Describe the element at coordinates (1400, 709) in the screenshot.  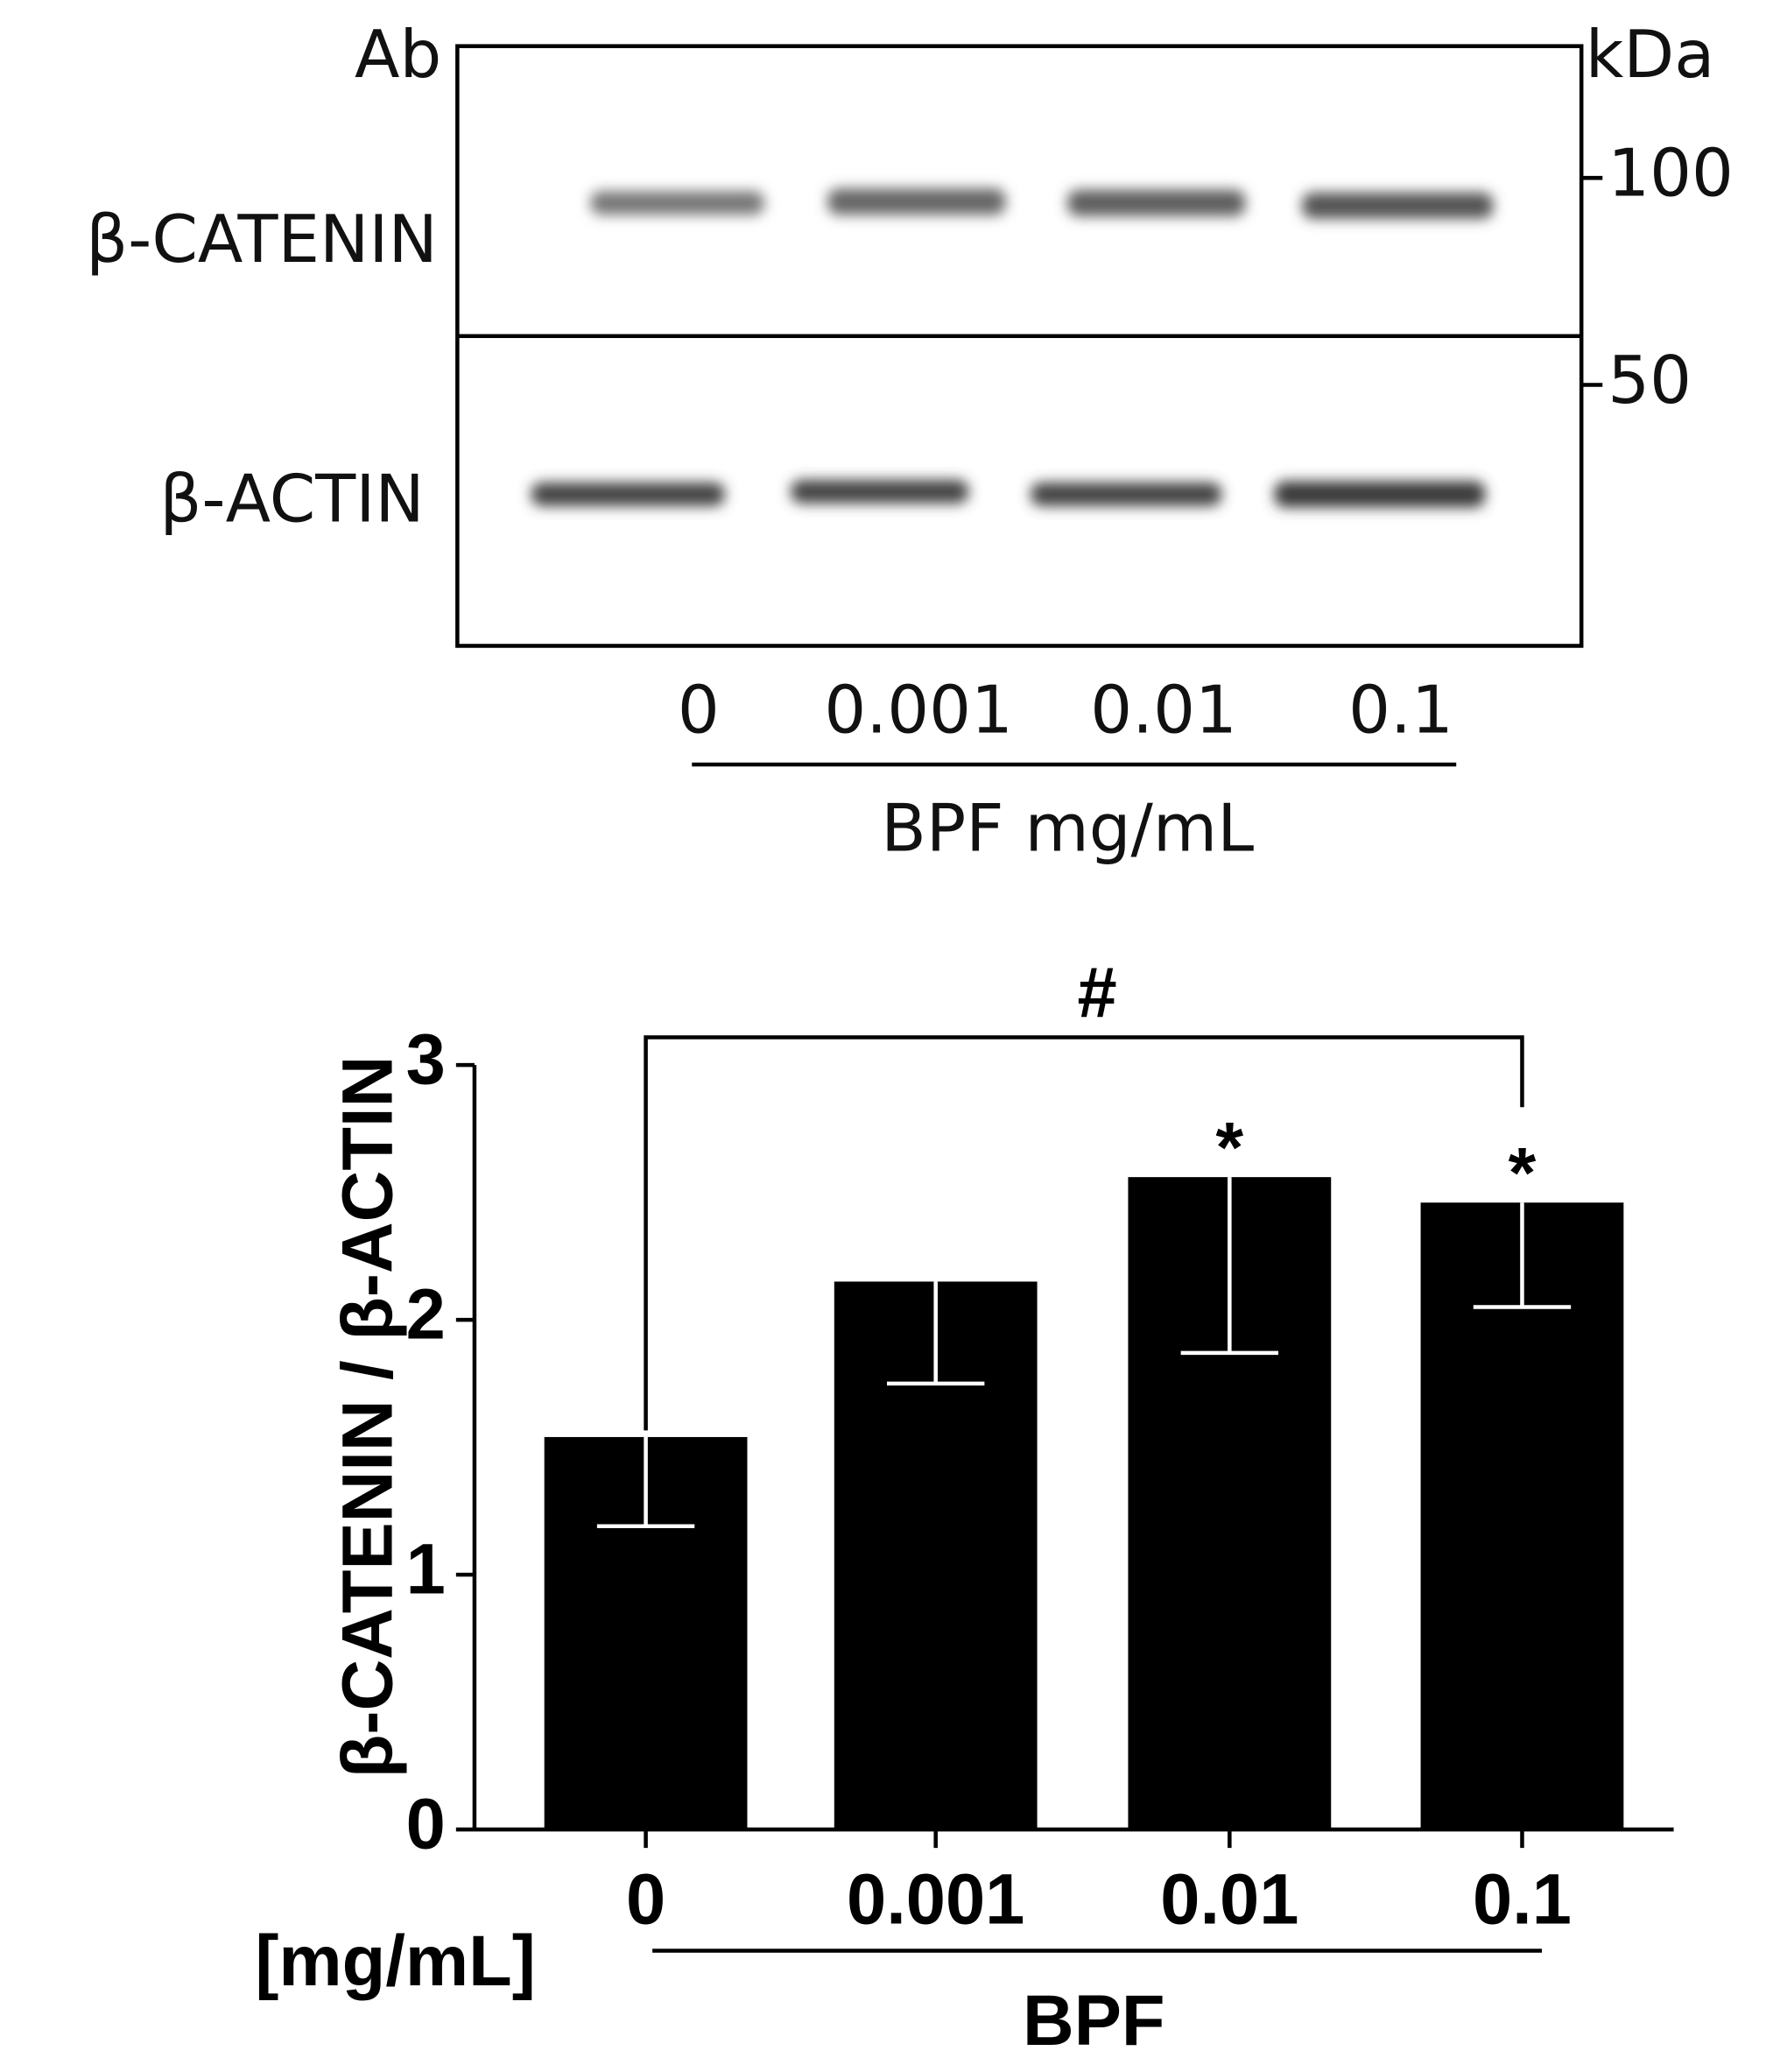
I see `lane-label: 0.1` at that location.